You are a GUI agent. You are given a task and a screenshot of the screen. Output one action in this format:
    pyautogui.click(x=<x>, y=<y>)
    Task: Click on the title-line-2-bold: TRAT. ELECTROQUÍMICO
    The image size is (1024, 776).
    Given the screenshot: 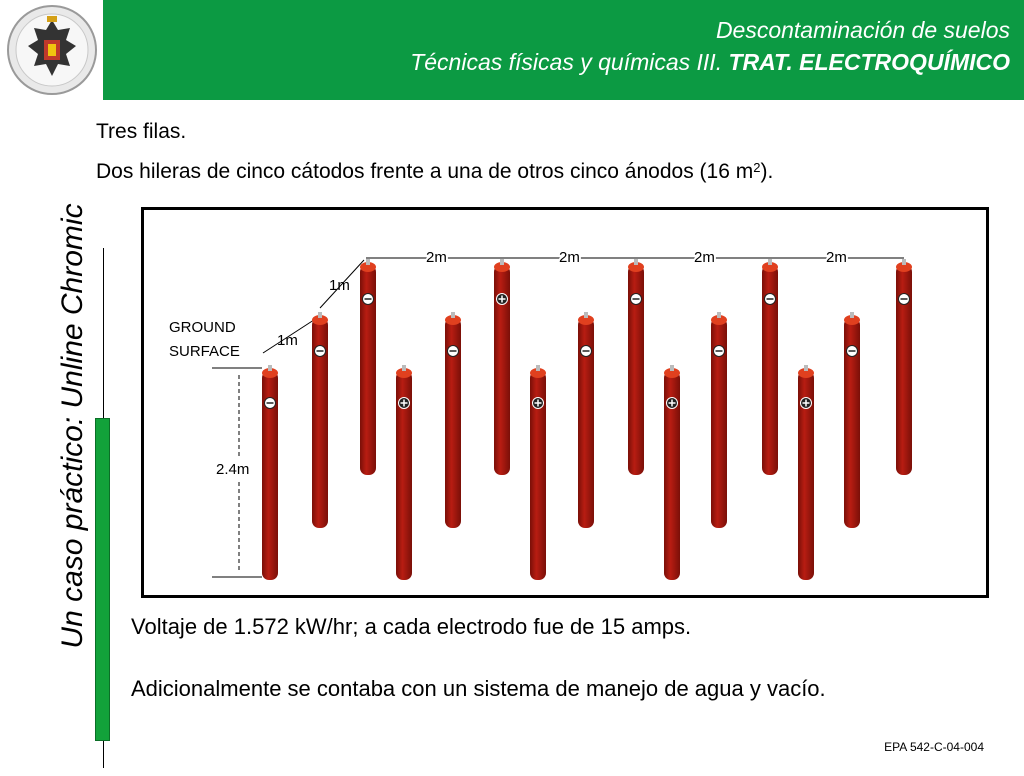 What is the action you would take?
    pyautogui.click(x=869, y=62)
    